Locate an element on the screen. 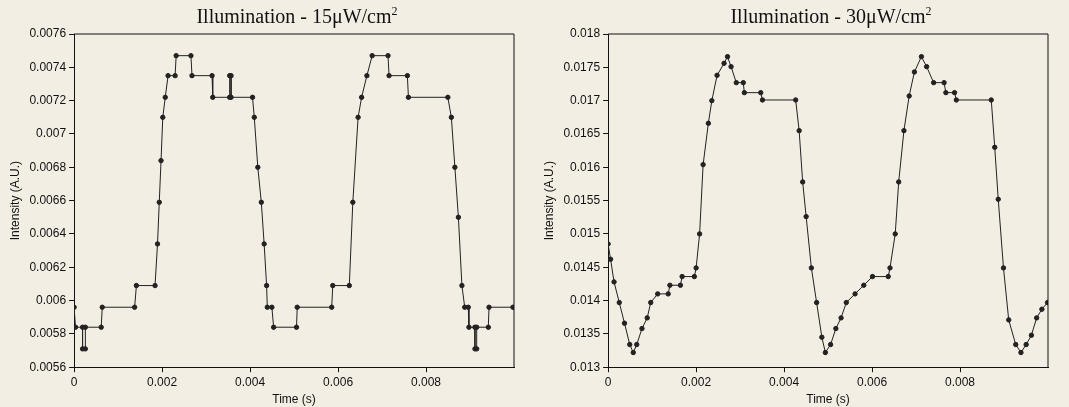  y-tick-label: 0.017 is located at coordinates (585, 99).